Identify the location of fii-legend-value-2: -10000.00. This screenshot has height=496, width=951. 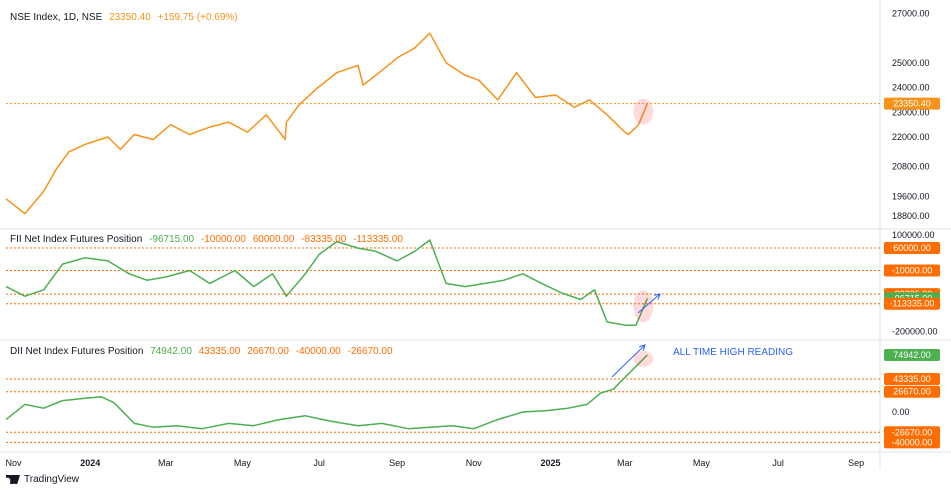
(223, 239).